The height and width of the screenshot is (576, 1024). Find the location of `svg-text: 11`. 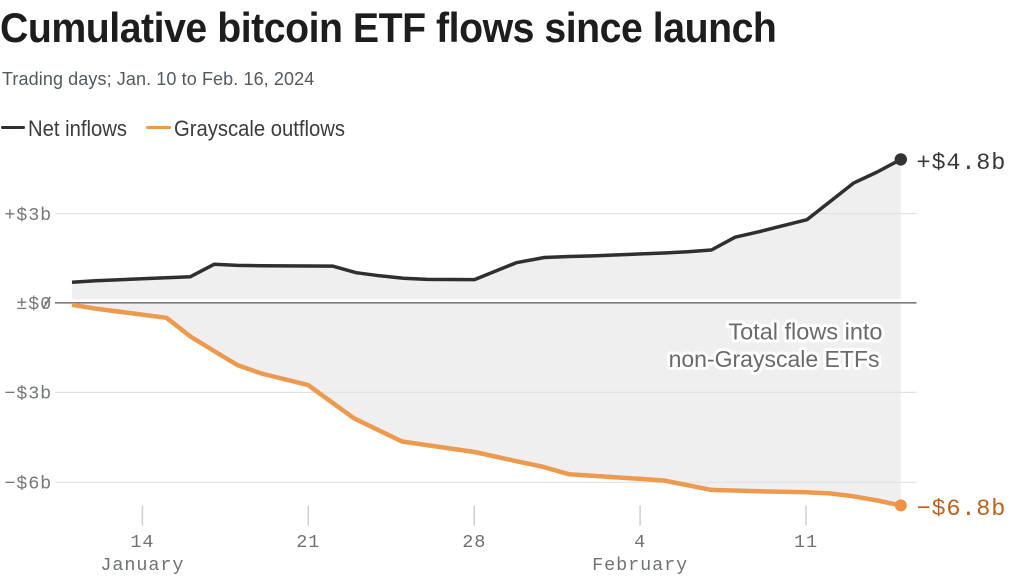

svg-text: 11 is located at coordinates (806, 542).